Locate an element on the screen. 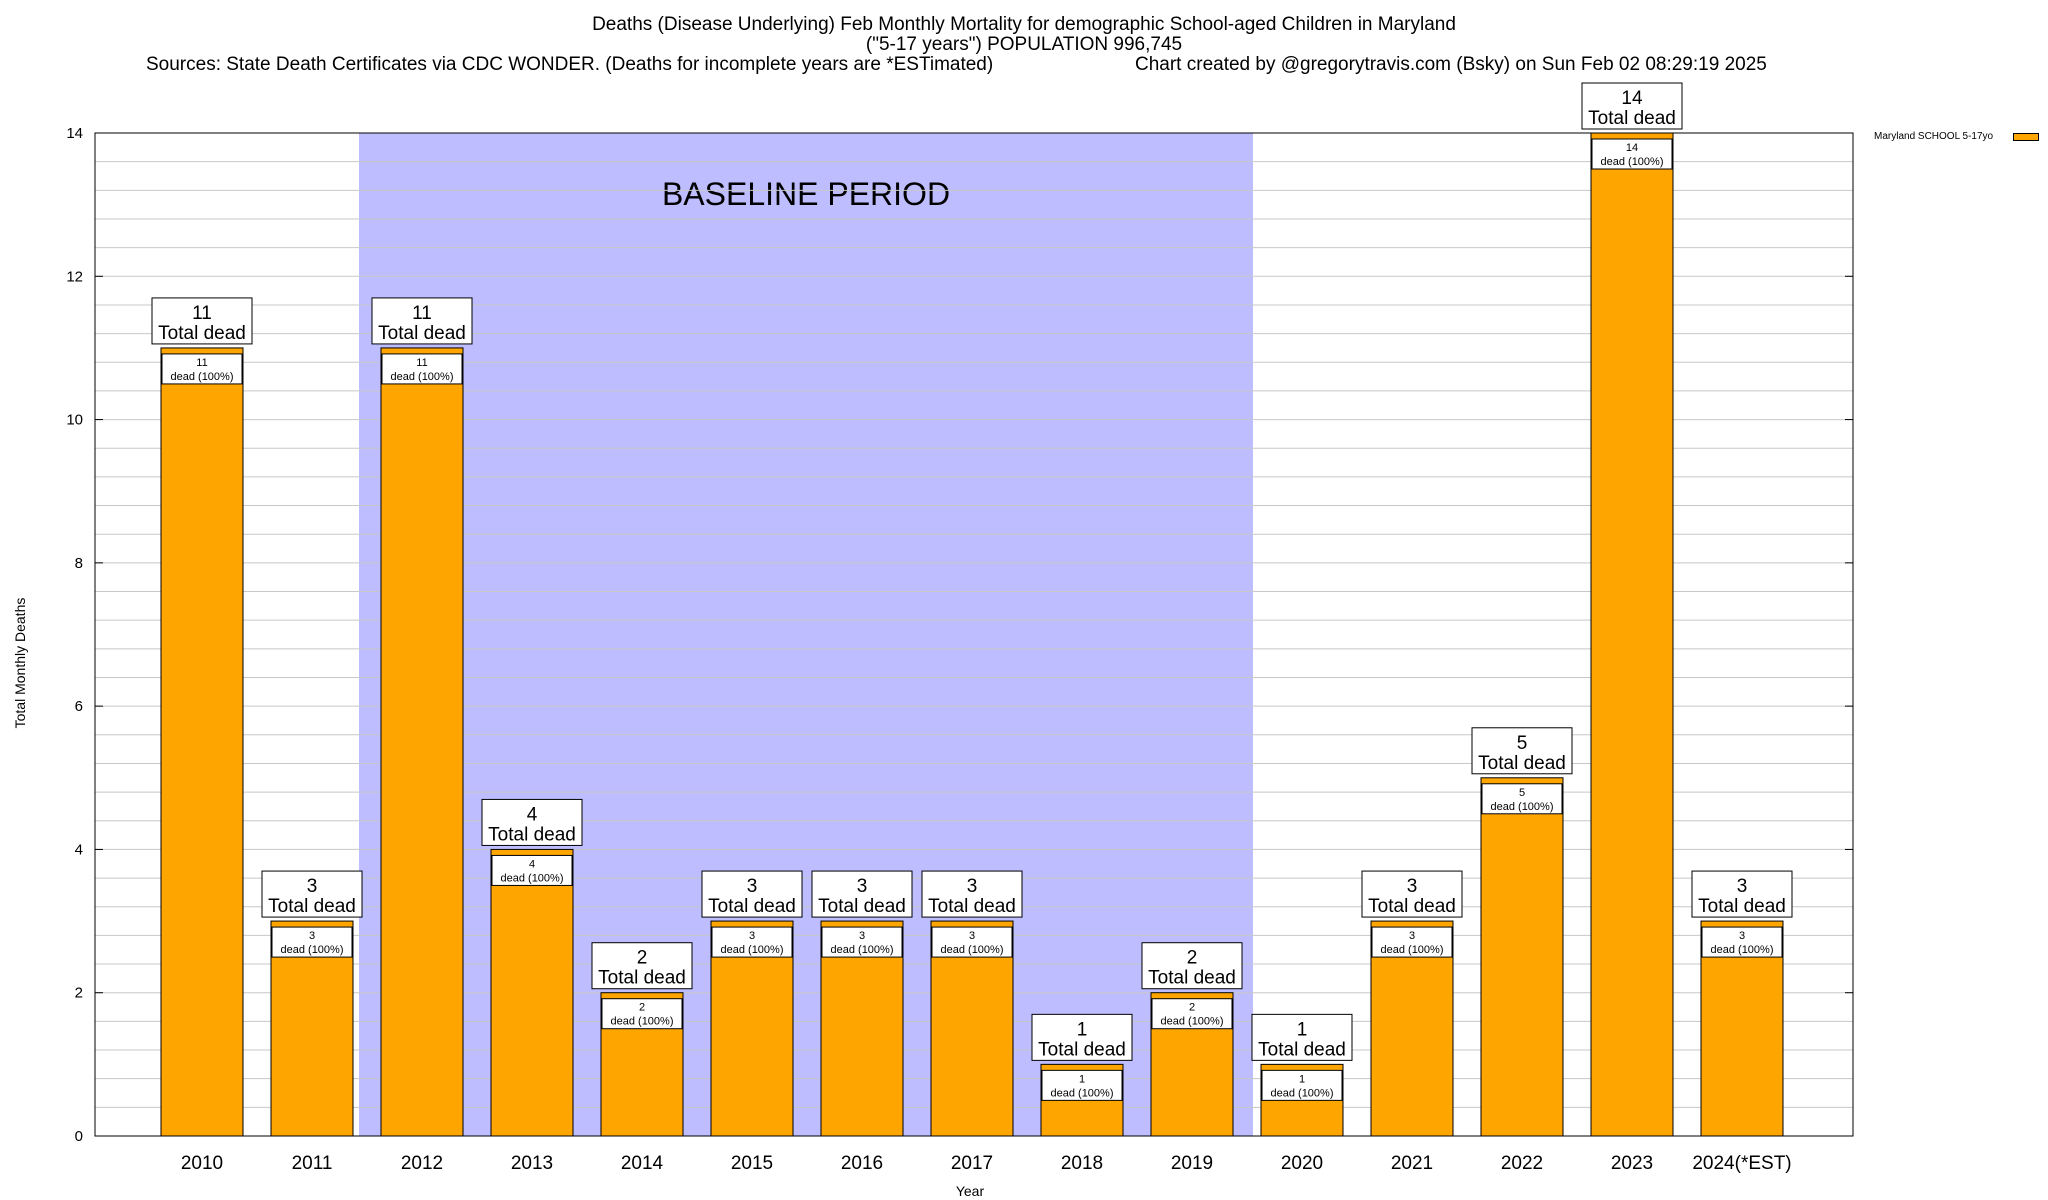  y-tick-label: 8 is located at coordinates (79, 563).